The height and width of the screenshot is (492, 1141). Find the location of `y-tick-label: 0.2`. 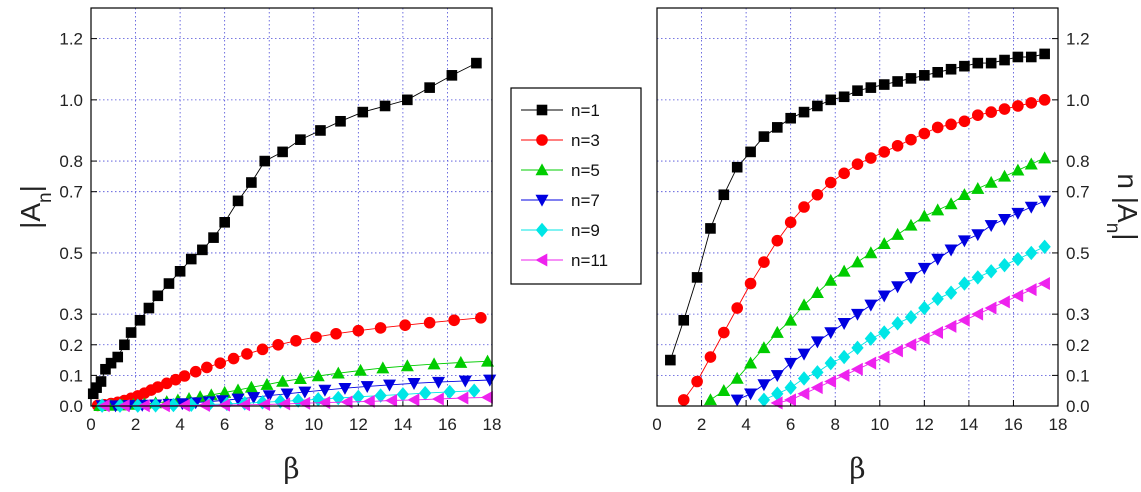

y-tick-label: 0.2 is located at coordinates (1078, 345).